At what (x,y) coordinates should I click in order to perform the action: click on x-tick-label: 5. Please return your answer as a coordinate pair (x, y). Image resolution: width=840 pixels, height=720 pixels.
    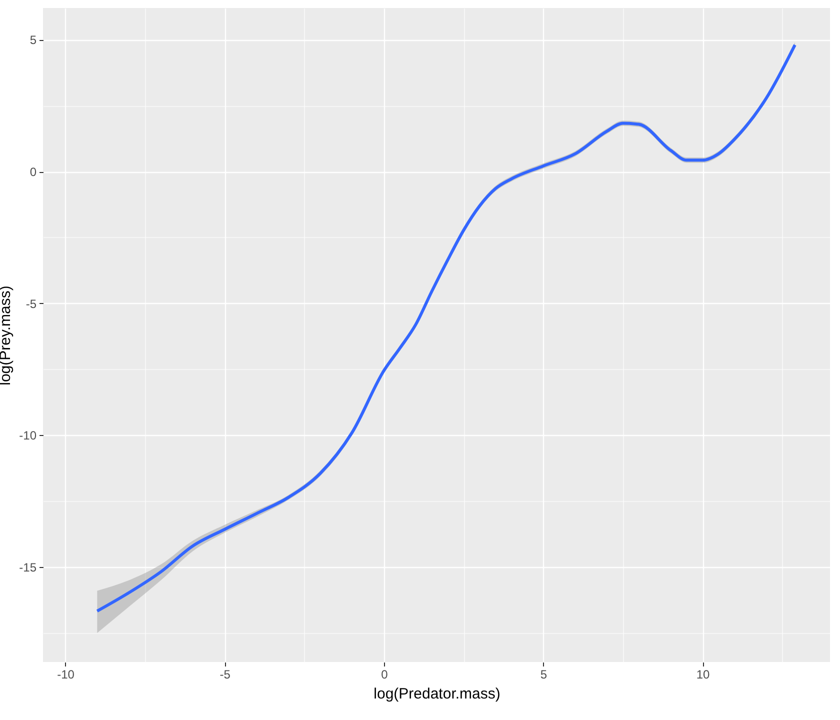
    Looking at the image, I should click on (544, 675).